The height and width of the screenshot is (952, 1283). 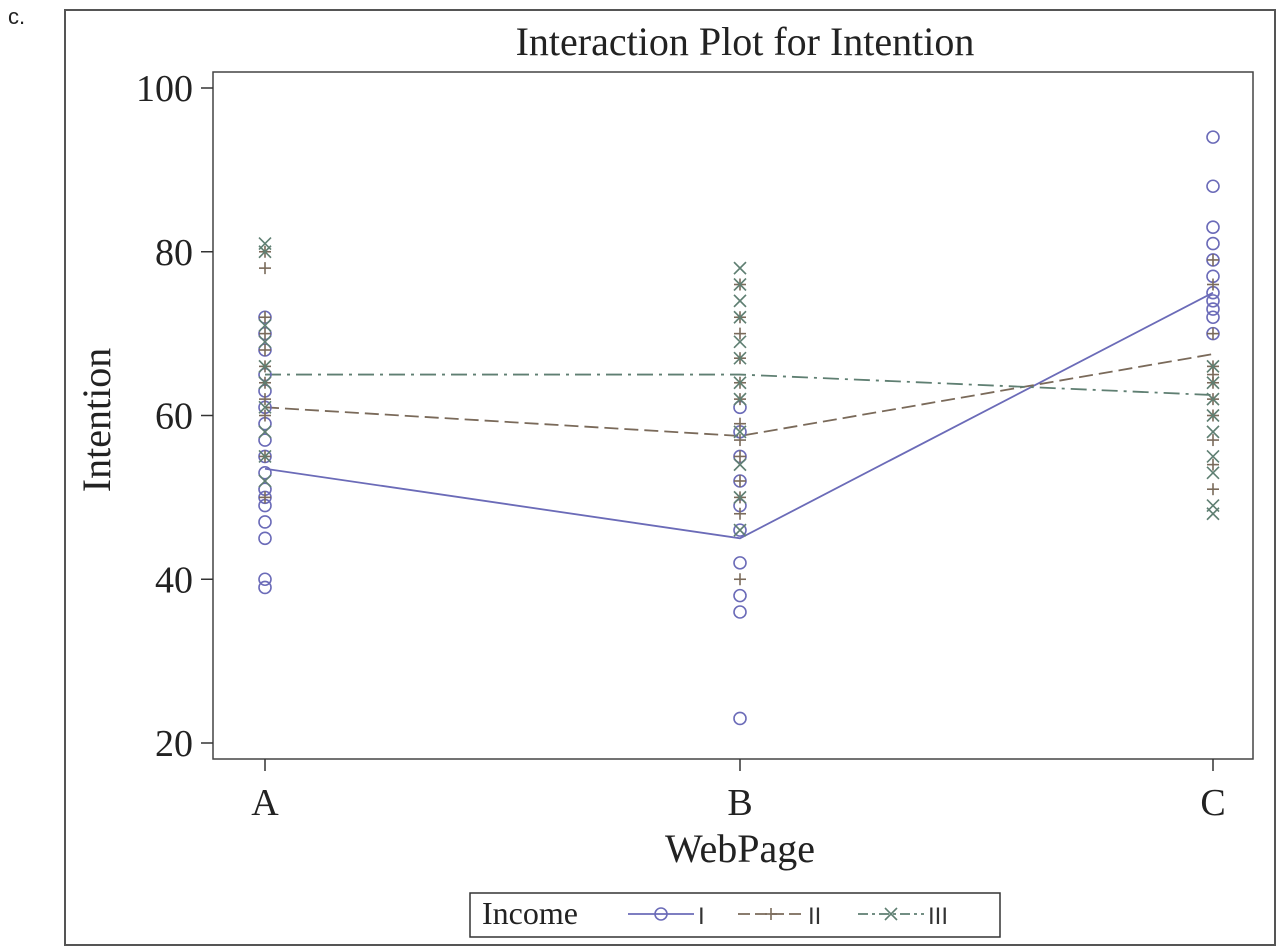 I want to click on legend-box, so click(x=735, y=915).